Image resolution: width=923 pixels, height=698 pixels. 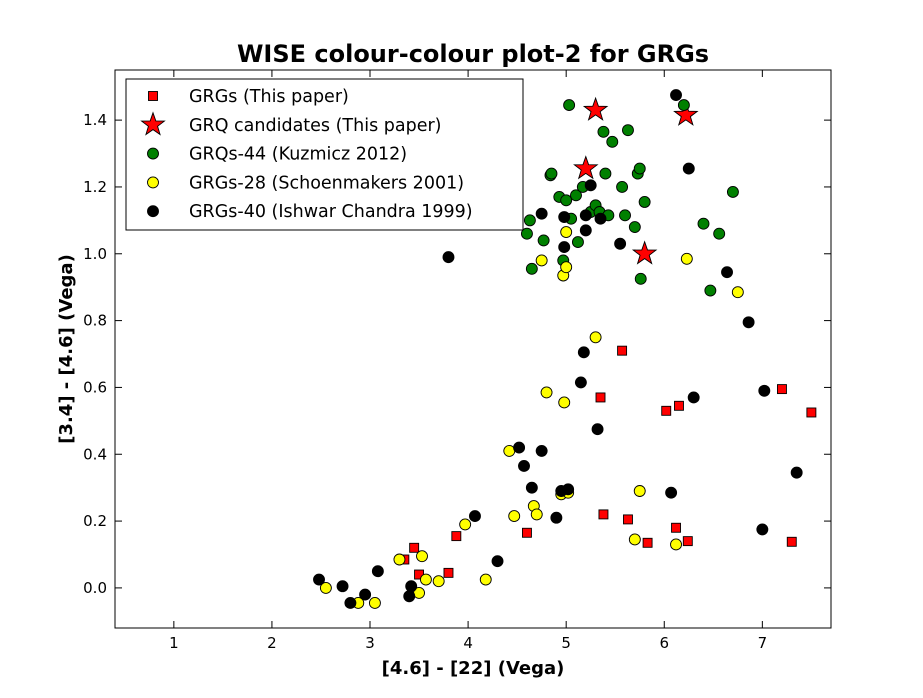 What do you see at coordinates (95, 521) in the screenshot?
I see `y-tick-label: 0.2` at bounding box center [95, 521].